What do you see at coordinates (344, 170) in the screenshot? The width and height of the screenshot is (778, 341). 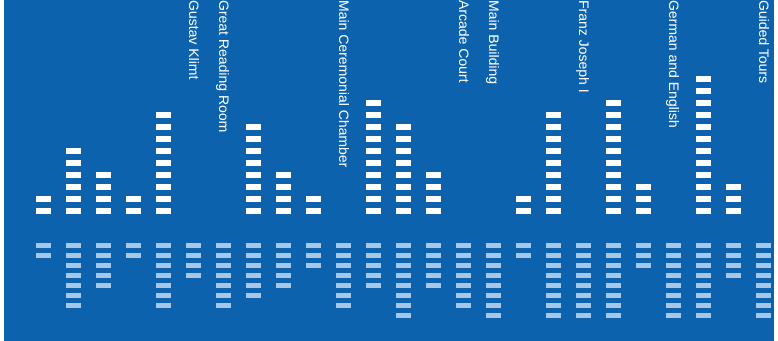 I see `label-column: Main Ceremonial Chamber` at bounding box center [344, 170].